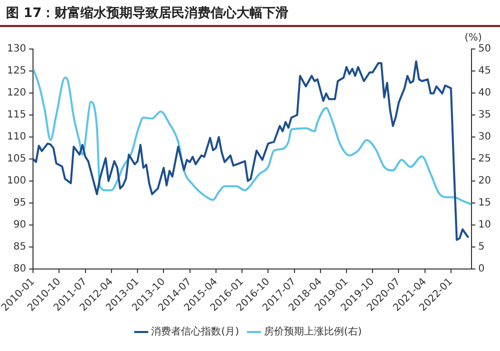 This screenshot has width=500, height=351. I want to click on y2-tick-label: 5, so click(481, 247).